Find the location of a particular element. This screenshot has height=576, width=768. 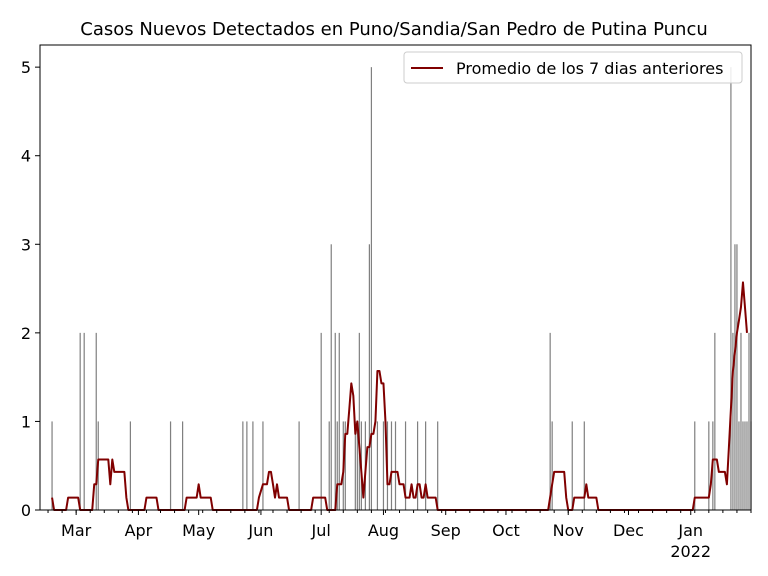

x-tick-label: May is located at coordinates (198, 530).